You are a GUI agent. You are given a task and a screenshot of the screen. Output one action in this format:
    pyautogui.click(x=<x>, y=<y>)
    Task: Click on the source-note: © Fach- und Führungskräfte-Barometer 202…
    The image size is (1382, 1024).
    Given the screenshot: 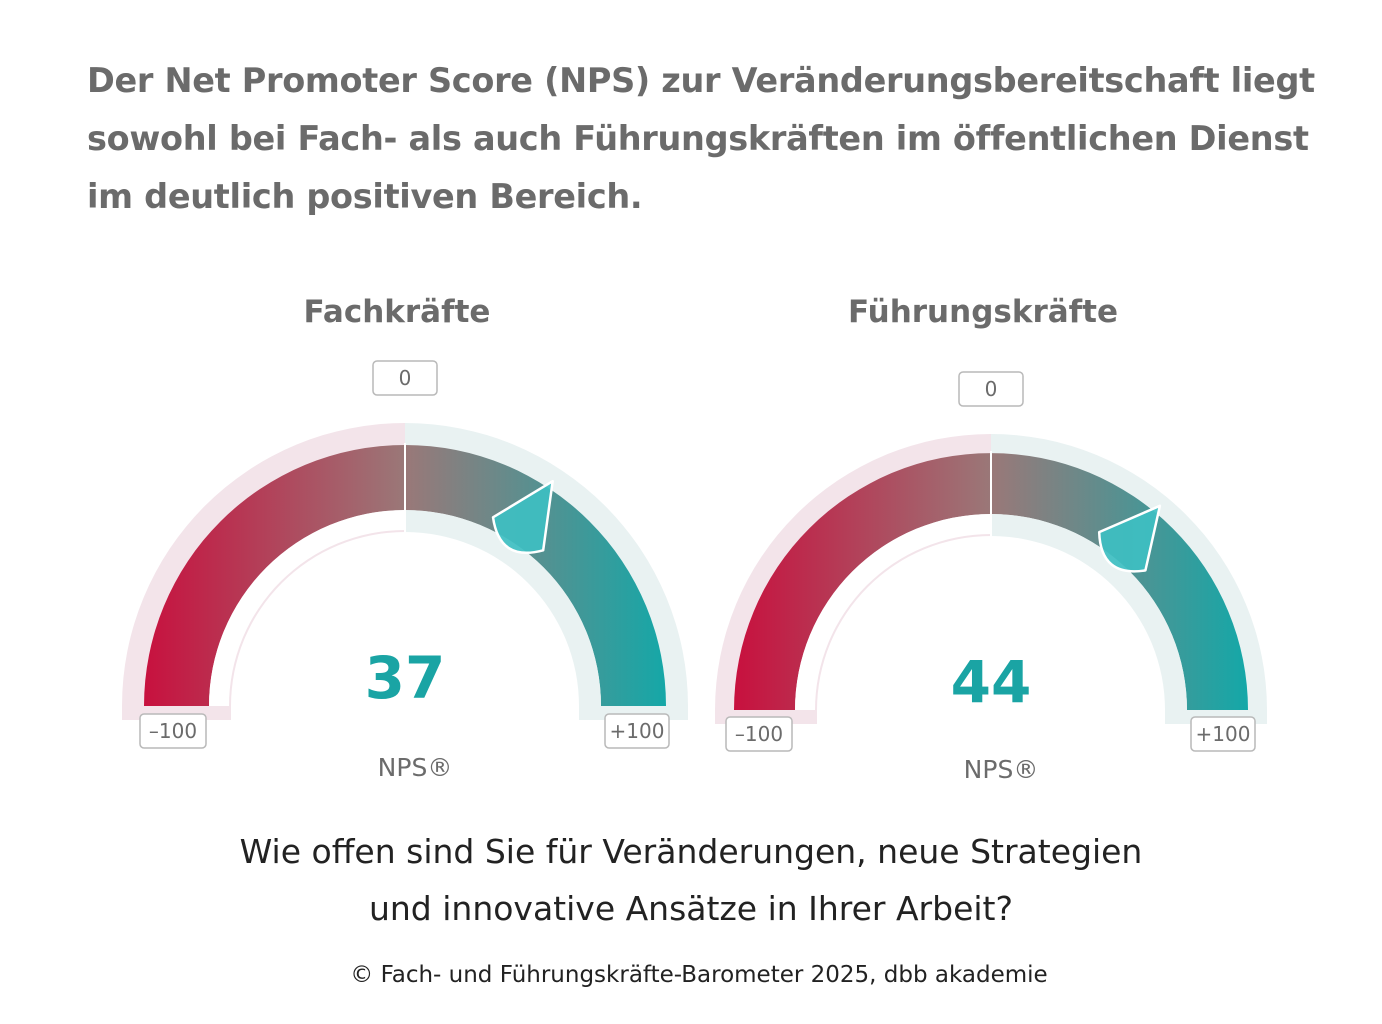 What is the action you would take?
    pyautogui.click(x=699, y=975)
    